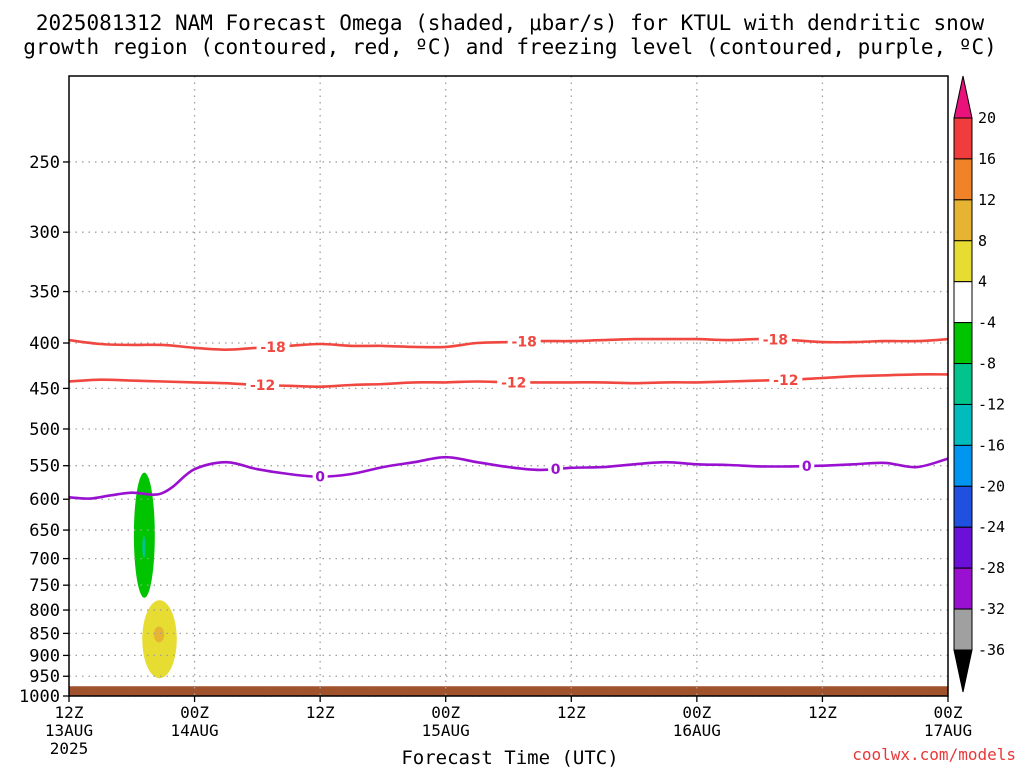 The image size is (1024, 768). I want to click on colorbar-tick-label: 8, so click(982, 241).